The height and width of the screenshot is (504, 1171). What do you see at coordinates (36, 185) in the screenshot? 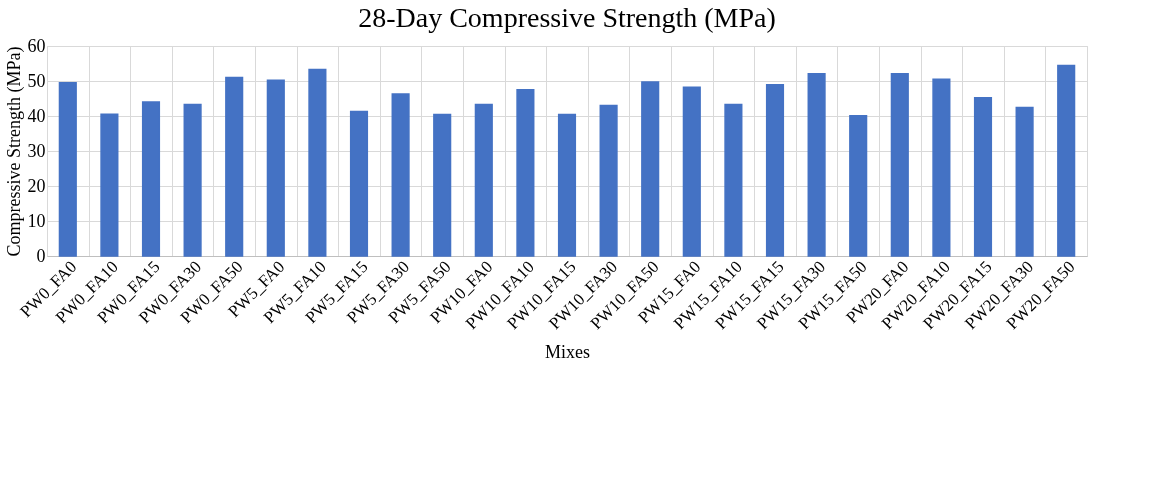
I see `y-tick-label: 20` at bounding box center [36, 185].